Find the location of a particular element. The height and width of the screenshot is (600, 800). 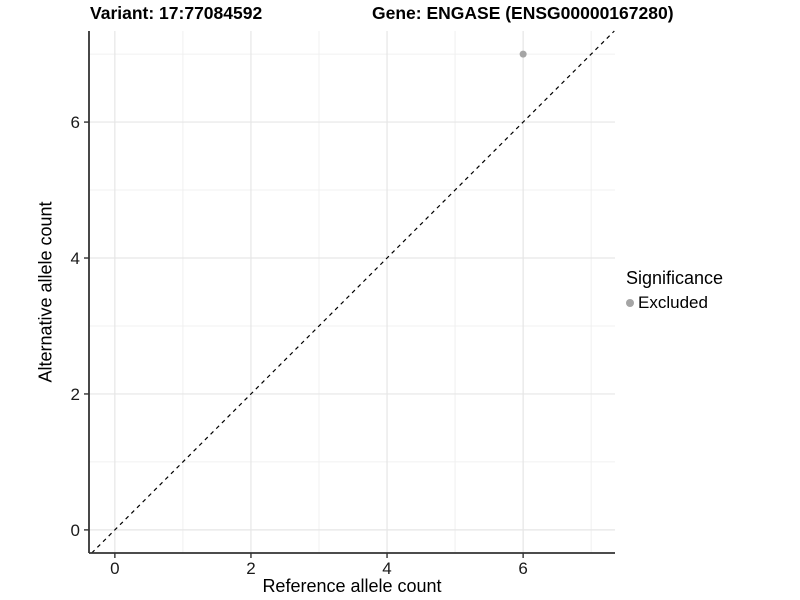

legend-item-label: Excluded is located at coordinates (673, 302).